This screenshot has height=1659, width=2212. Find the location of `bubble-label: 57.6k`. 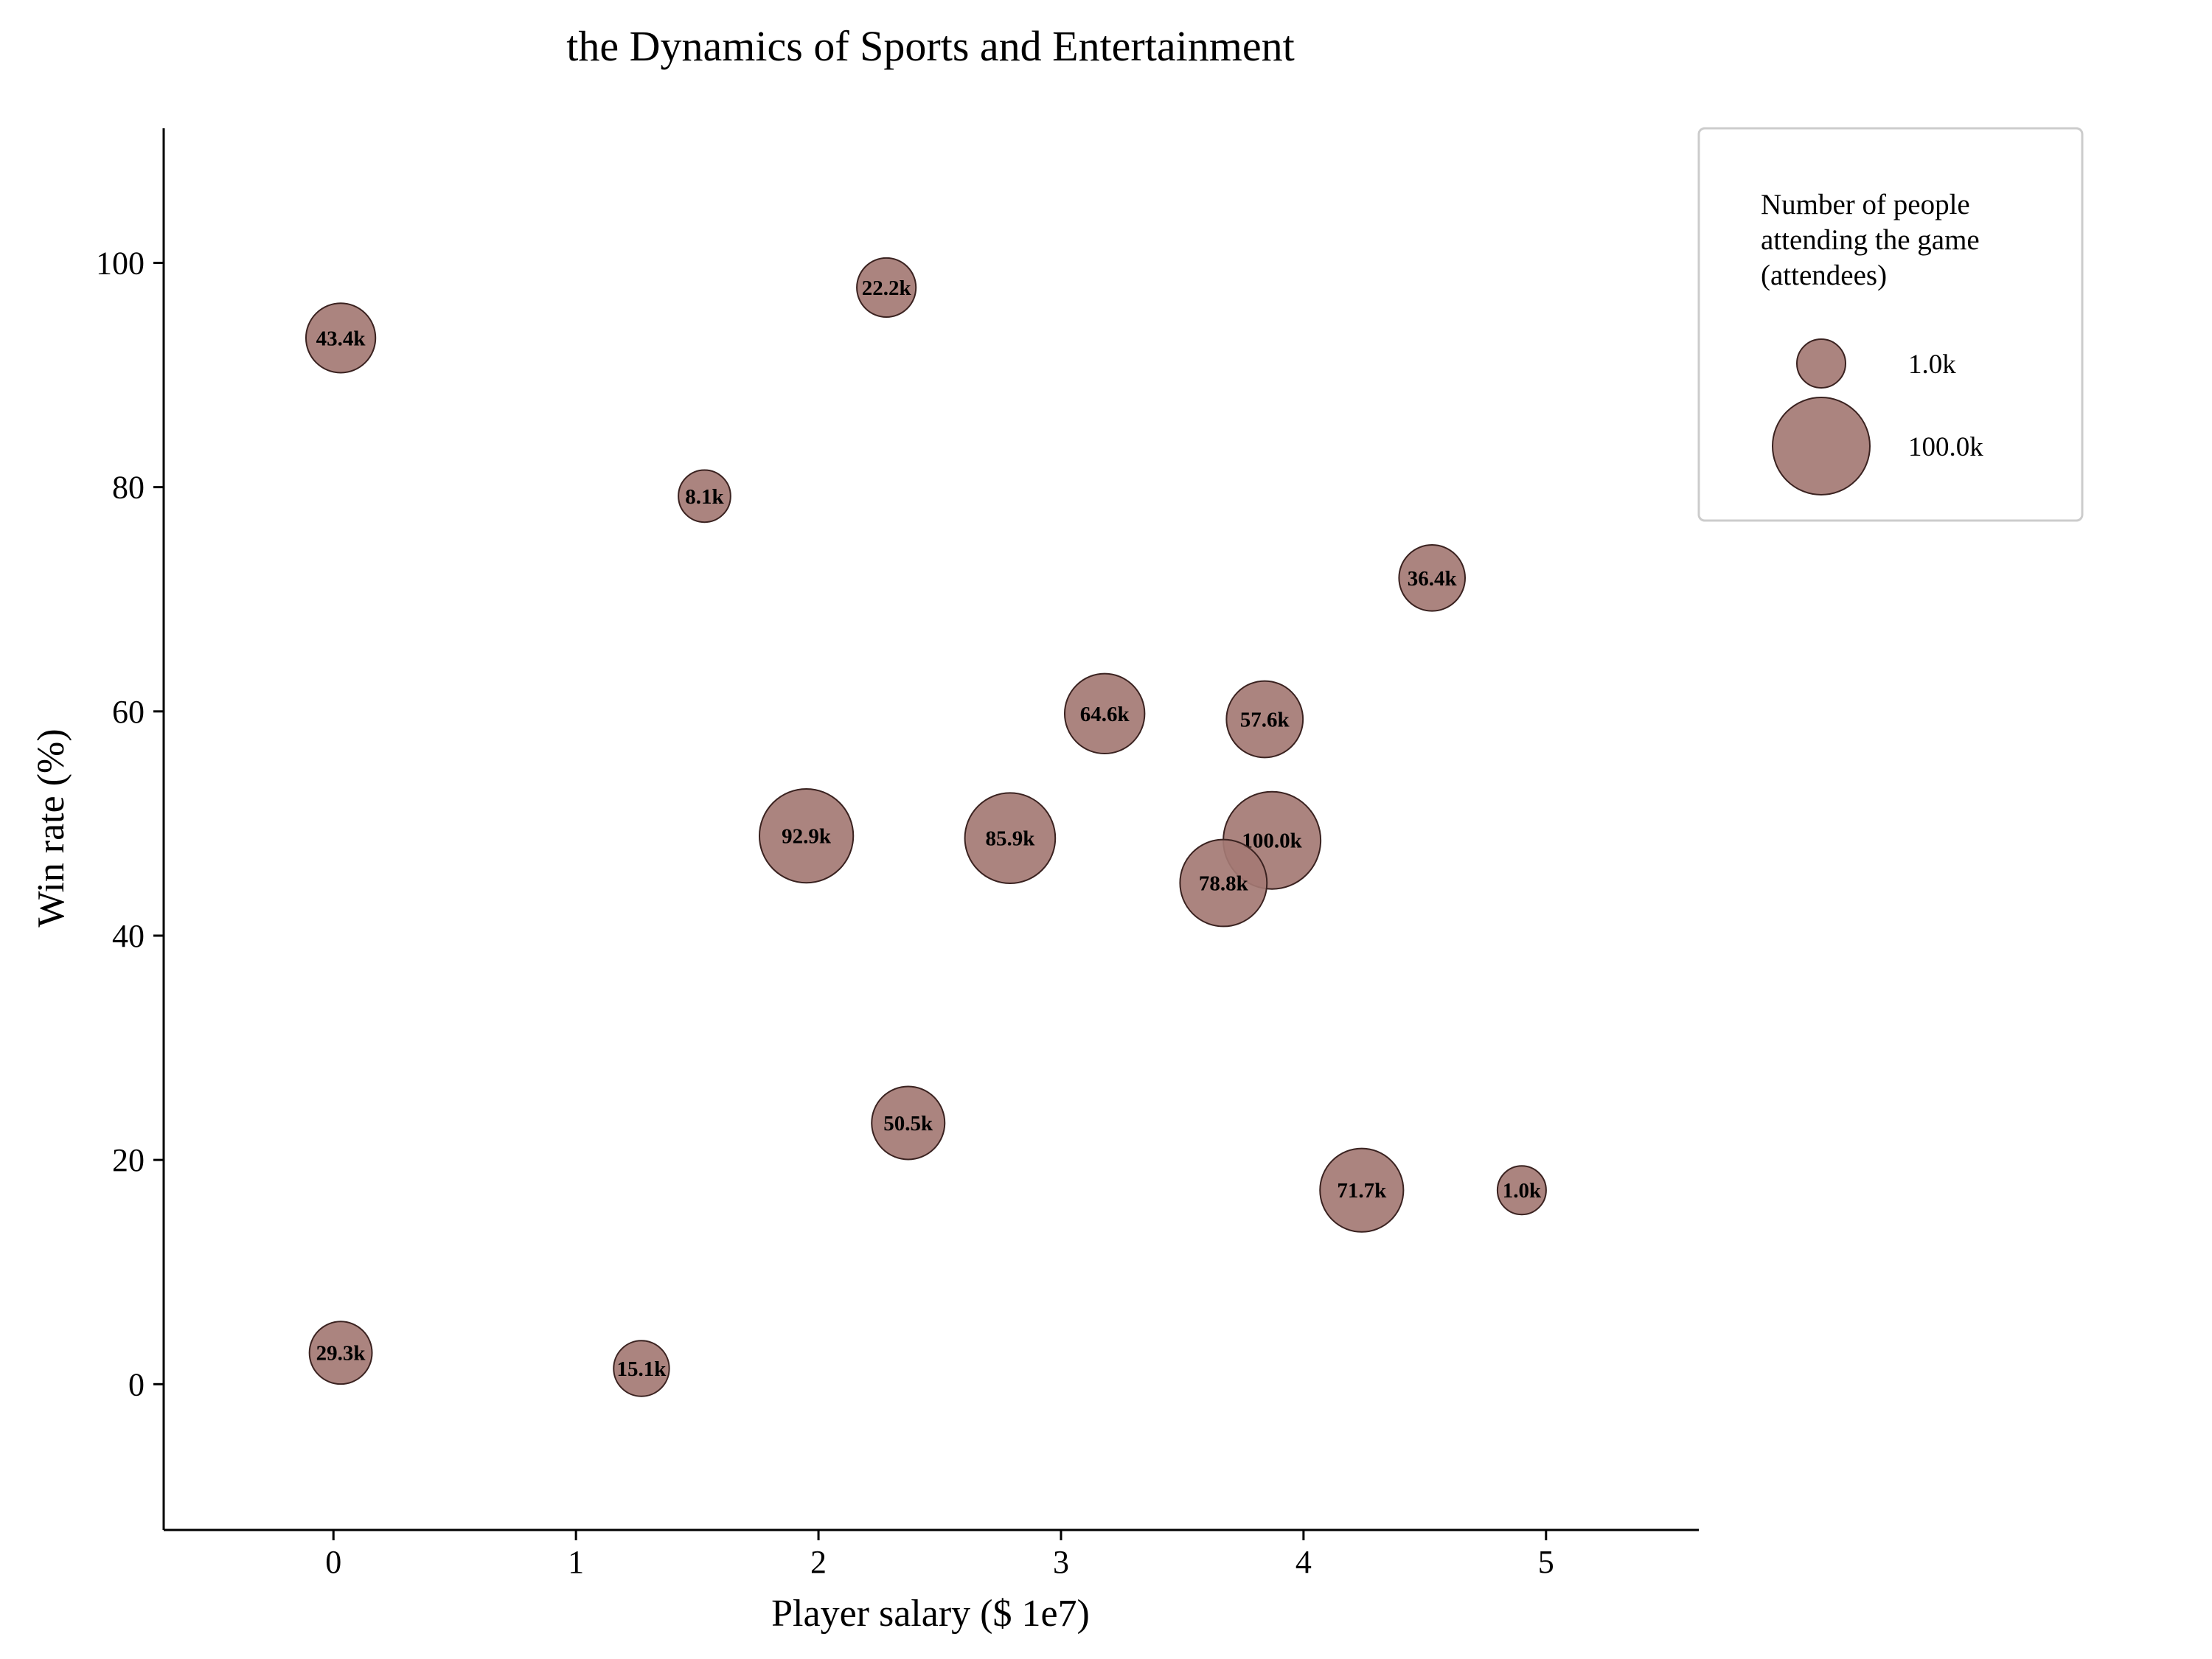

bubble-label: 57.6k is located at coordinates (1265, 719).